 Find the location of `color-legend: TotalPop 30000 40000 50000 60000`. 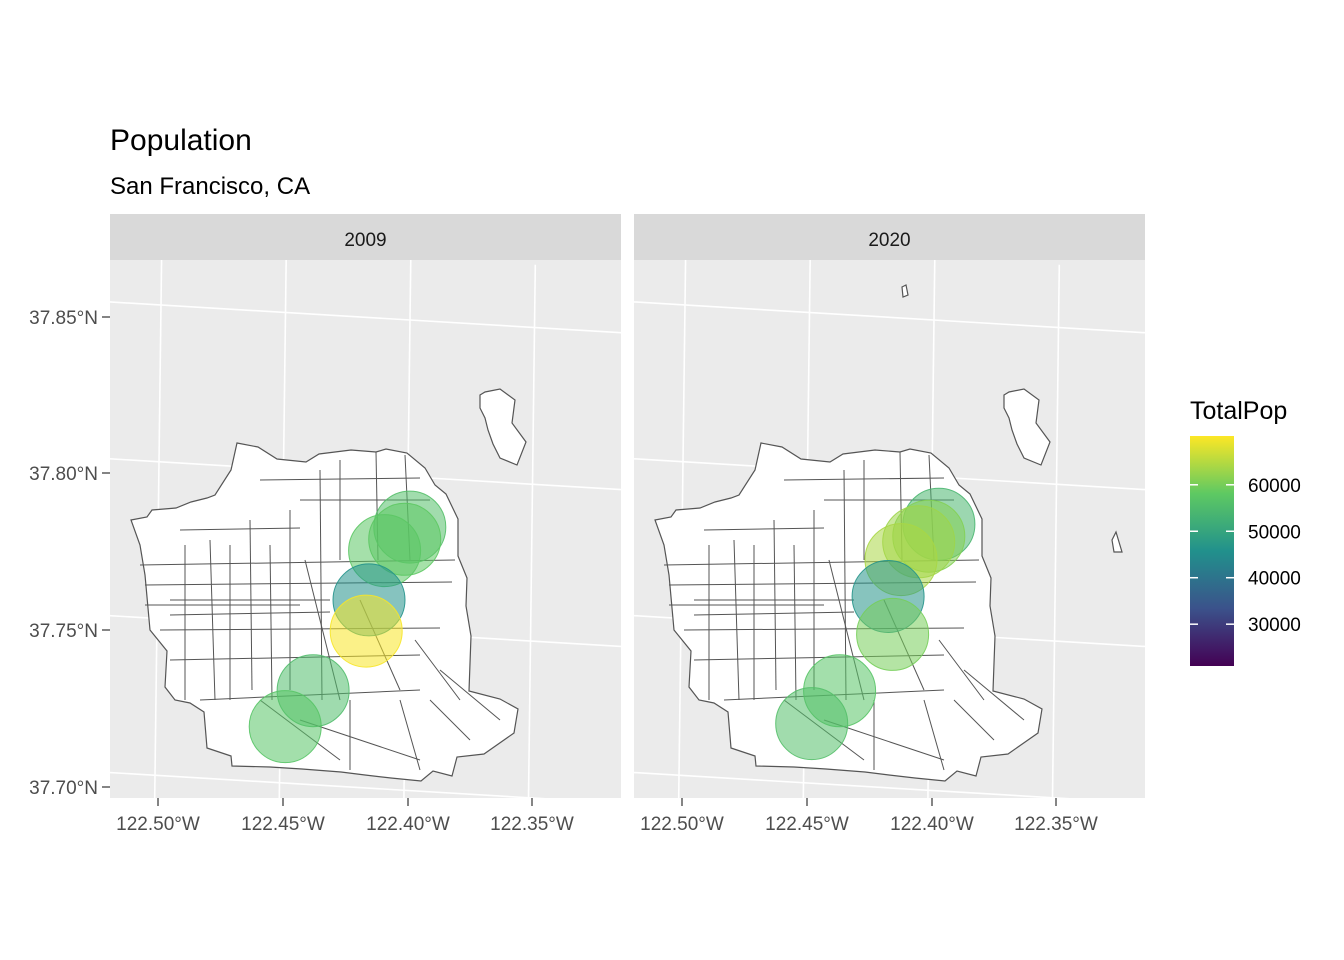

color-legend: TotalPop 30000 40000 50000 60000 is located at coordinates (1245, 531).